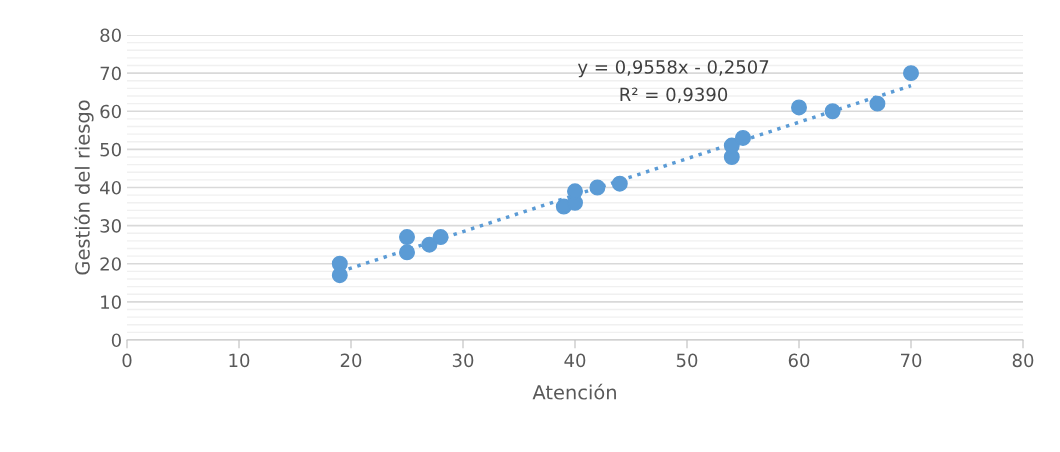  What do you see at coordinates (110, 111) in the screenshot?
I see `y-tick-label: 60` at bounding box center [110, 111].